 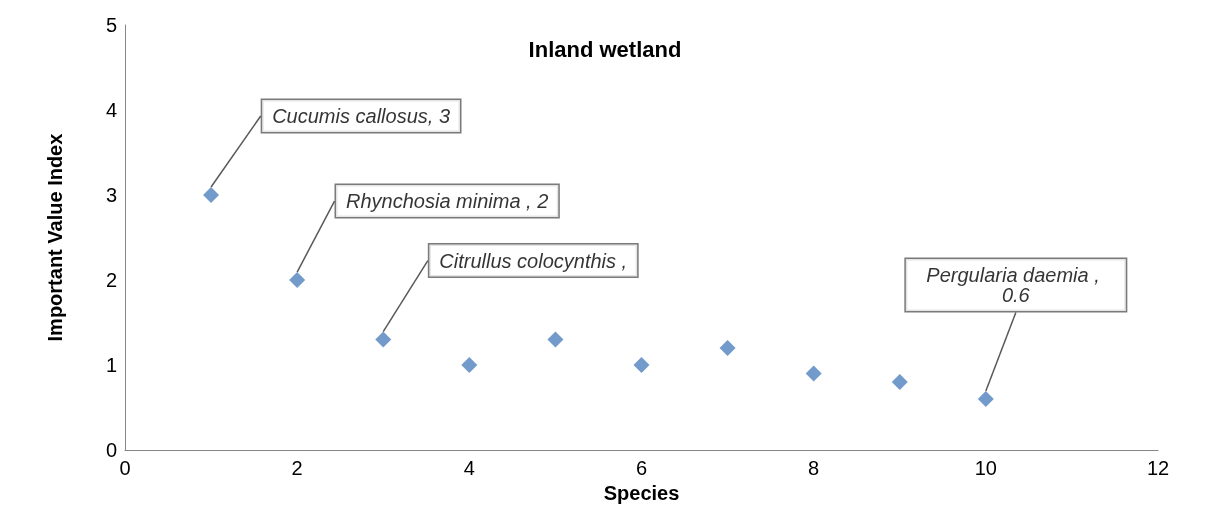 What do you see at coordinates (125, 468) in the screenshot?
I see `x-tick-label: 0` at bounding box center [125, 468].